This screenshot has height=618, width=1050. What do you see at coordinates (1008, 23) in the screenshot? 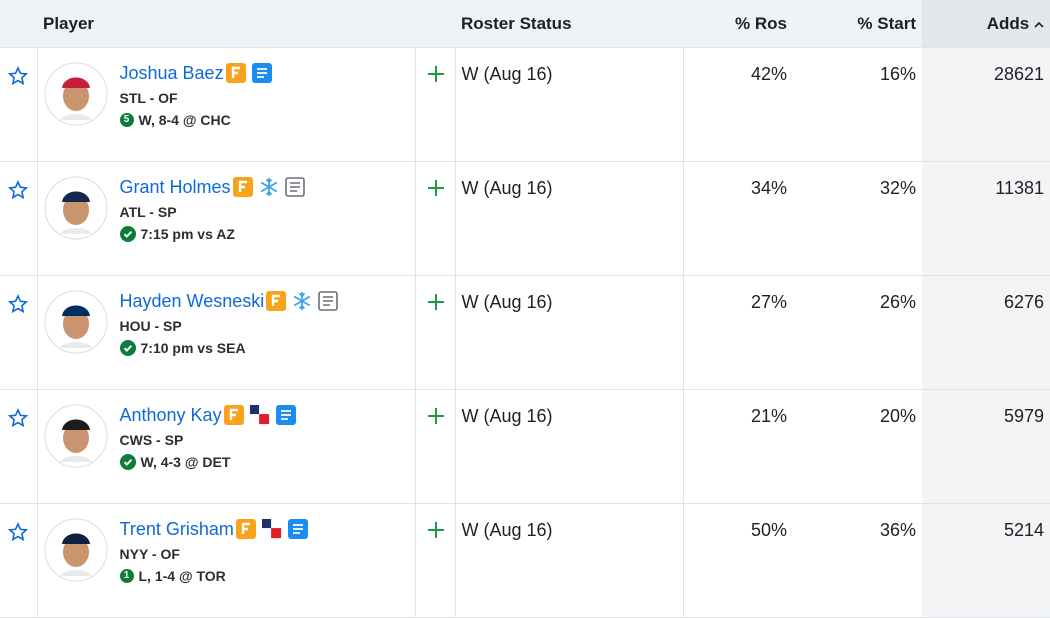
I see `header-adds-text: Adds` at bounding box center [1008, 23].